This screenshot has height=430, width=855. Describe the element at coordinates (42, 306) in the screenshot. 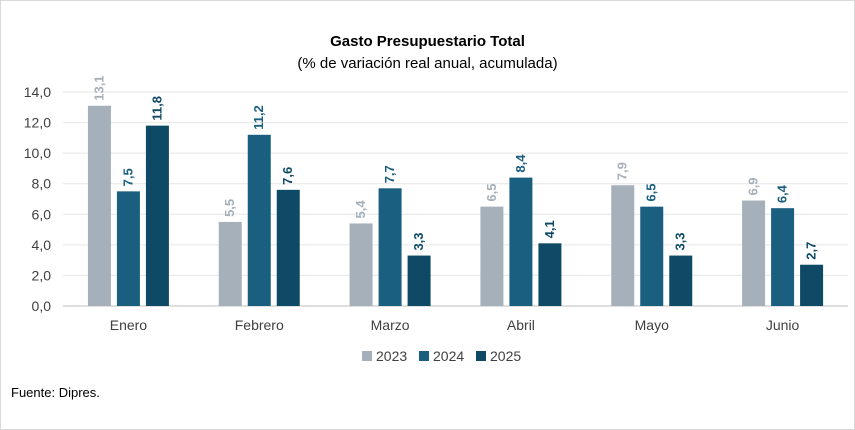

I see `y-tick-label: 0,0` at that location.